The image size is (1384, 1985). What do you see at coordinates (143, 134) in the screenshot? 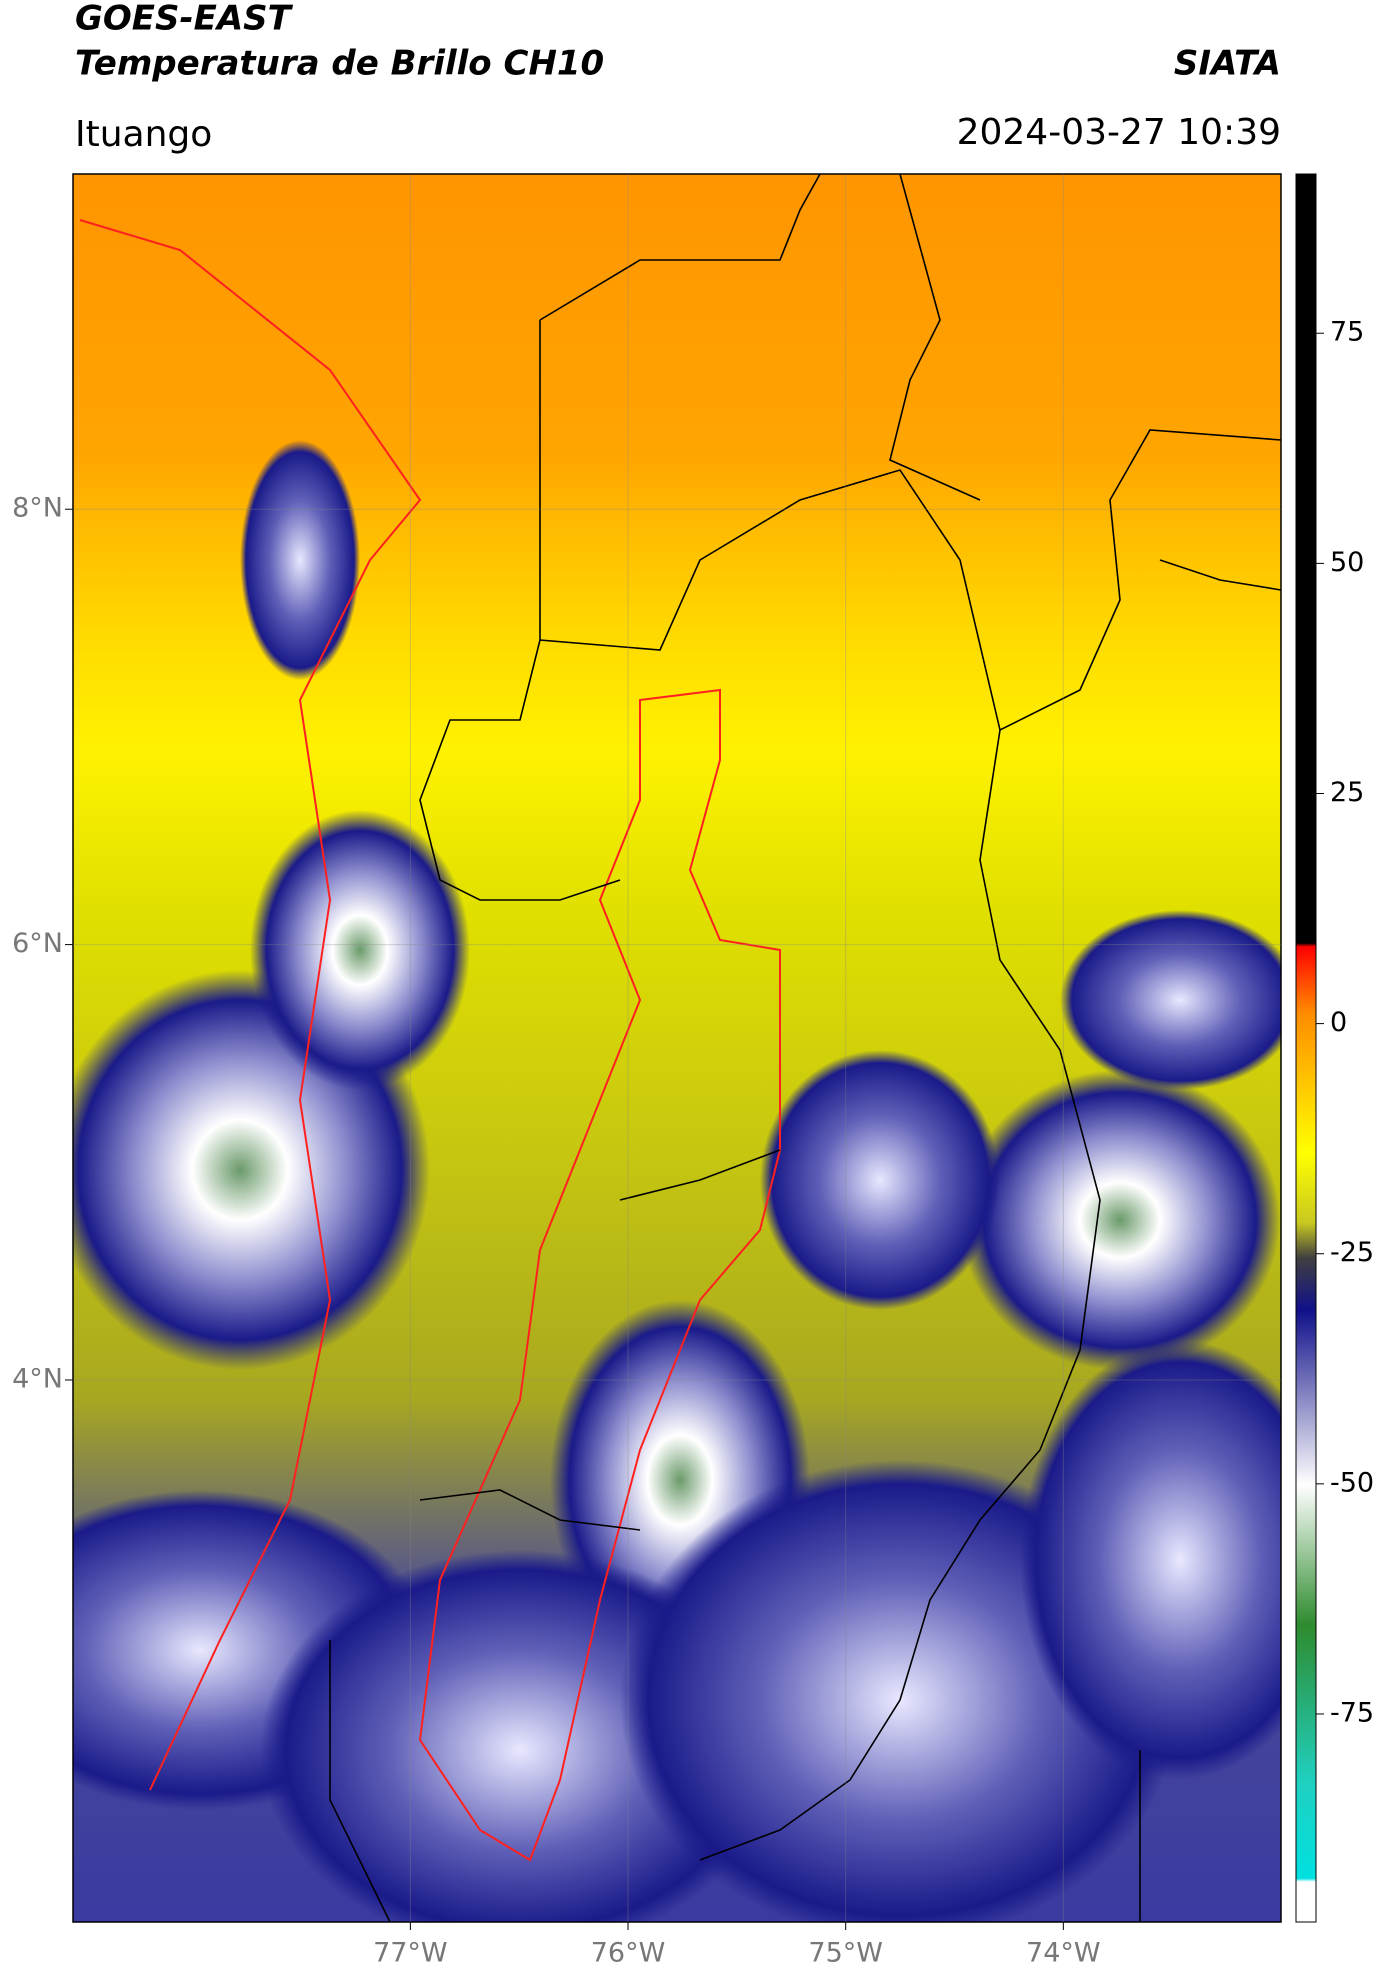
I see `region: Ituango` at bounding box center [143, 134].